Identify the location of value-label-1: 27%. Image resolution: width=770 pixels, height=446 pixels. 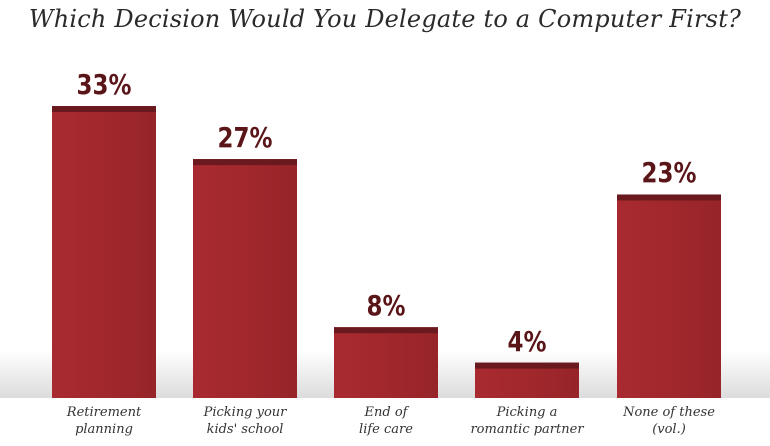
(245, 138).